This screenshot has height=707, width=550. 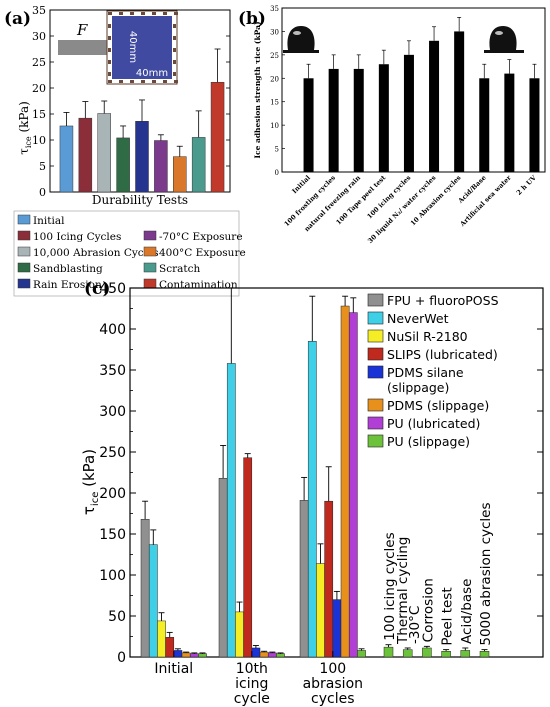 I want to click on droplet-right-icon, so click(x=504, y=39).